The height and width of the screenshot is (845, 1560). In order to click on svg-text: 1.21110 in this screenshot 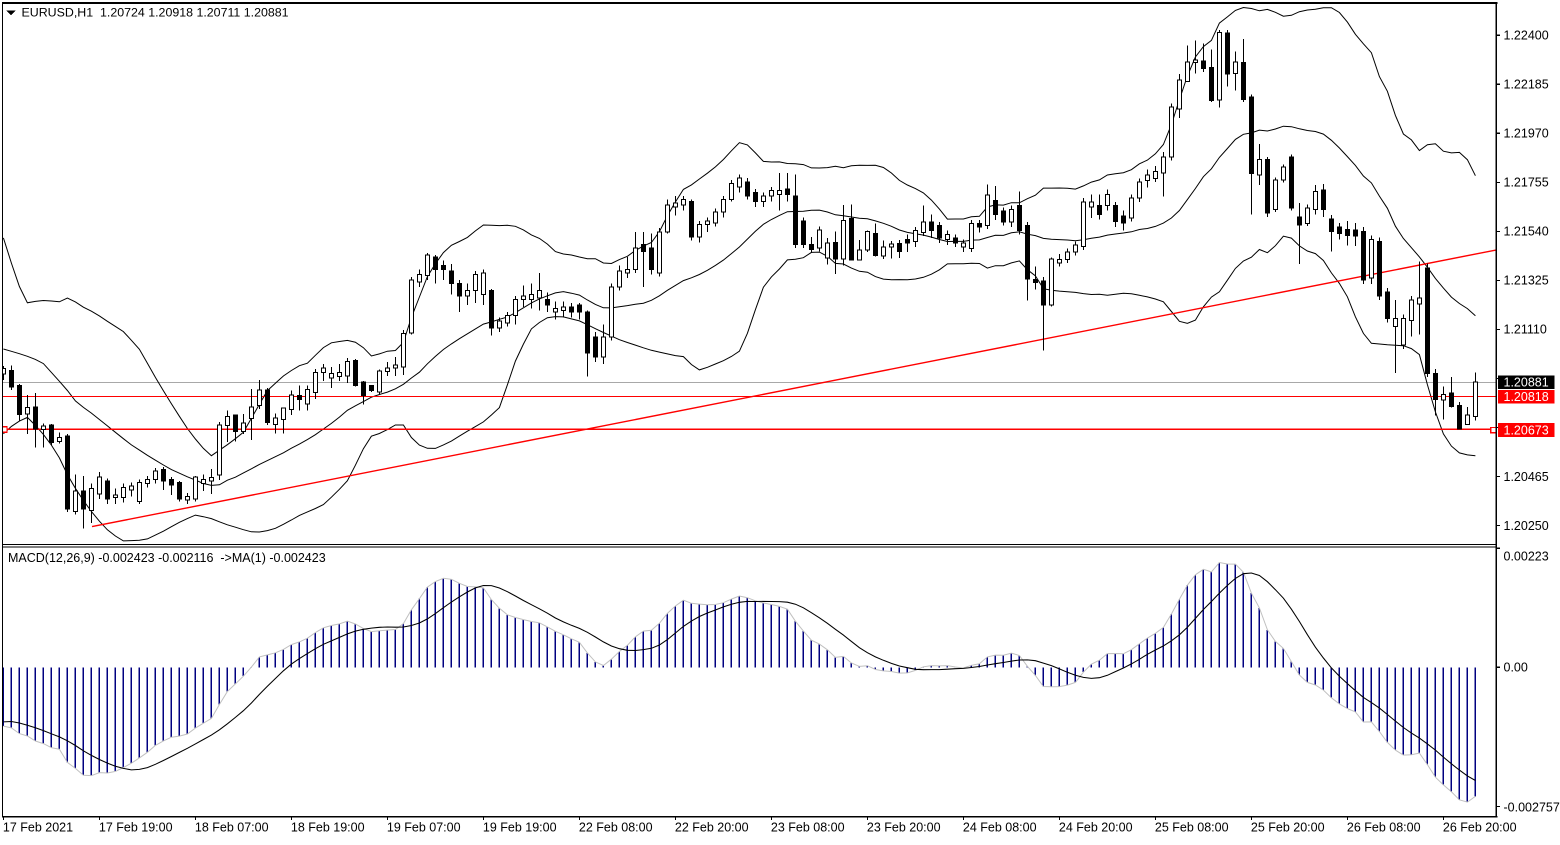, I will do `click(1525, 330)`.